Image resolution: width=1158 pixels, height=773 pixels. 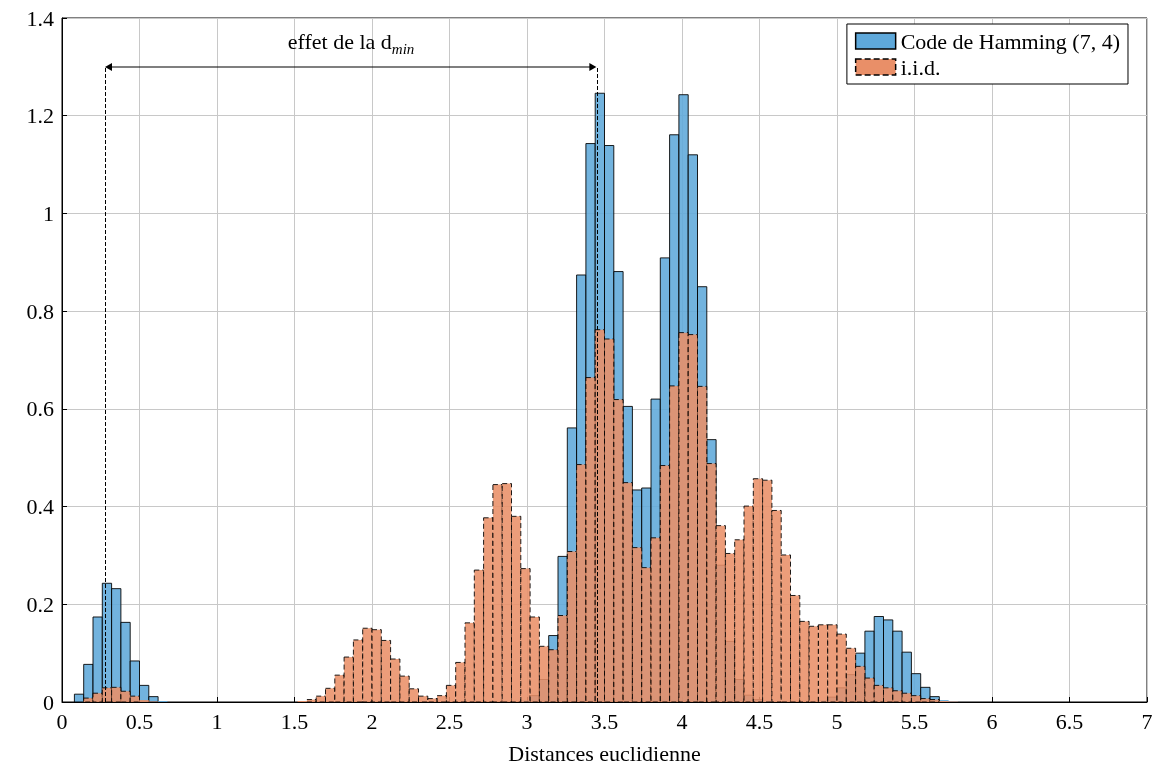 What do you see at coordinates (992, 721) in the screenshot?
I see `x-tick-label: 6` at bounding box center [992, 721].